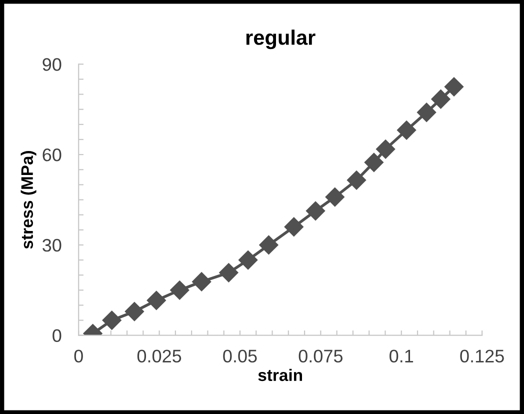  I want to click on y-tick-label: 0, so click(57, 335).